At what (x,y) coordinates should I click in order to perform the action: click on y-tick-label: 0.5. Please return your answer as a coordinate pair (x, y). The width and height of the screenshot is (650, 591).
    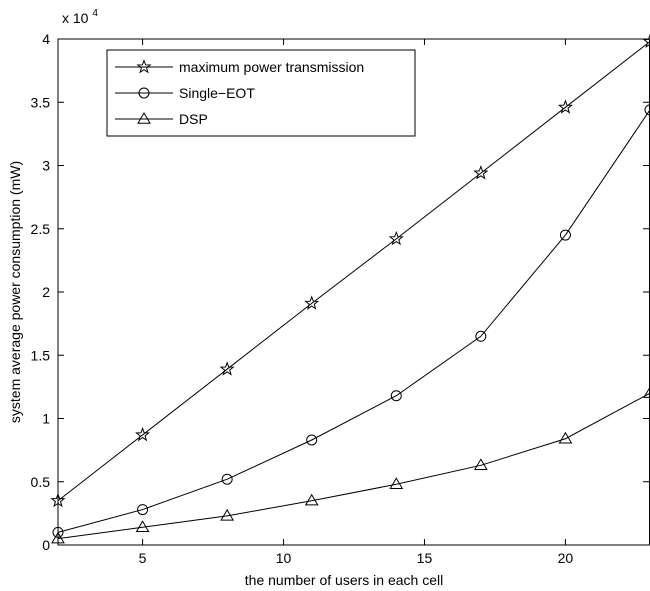
    Looking at the image, I should click on (41, 482).